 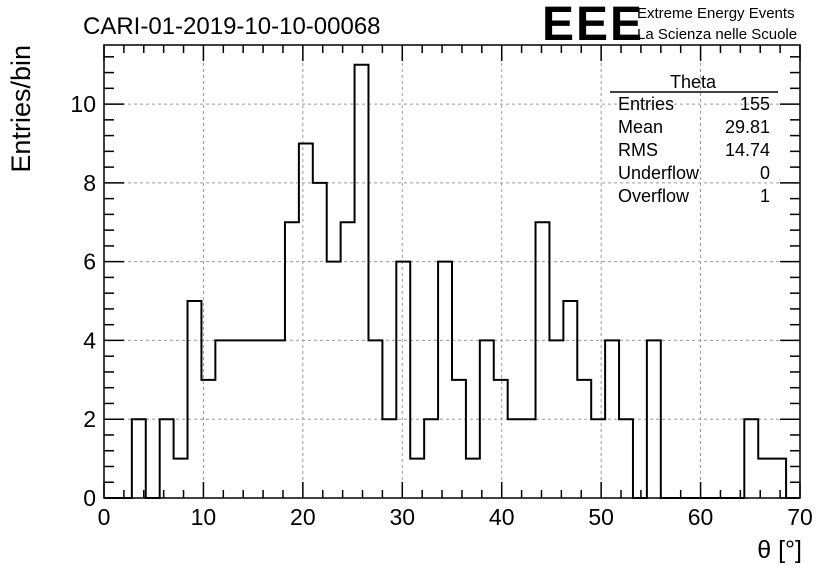 I want to click on stats-value: 1, so click(x=765, y=196).